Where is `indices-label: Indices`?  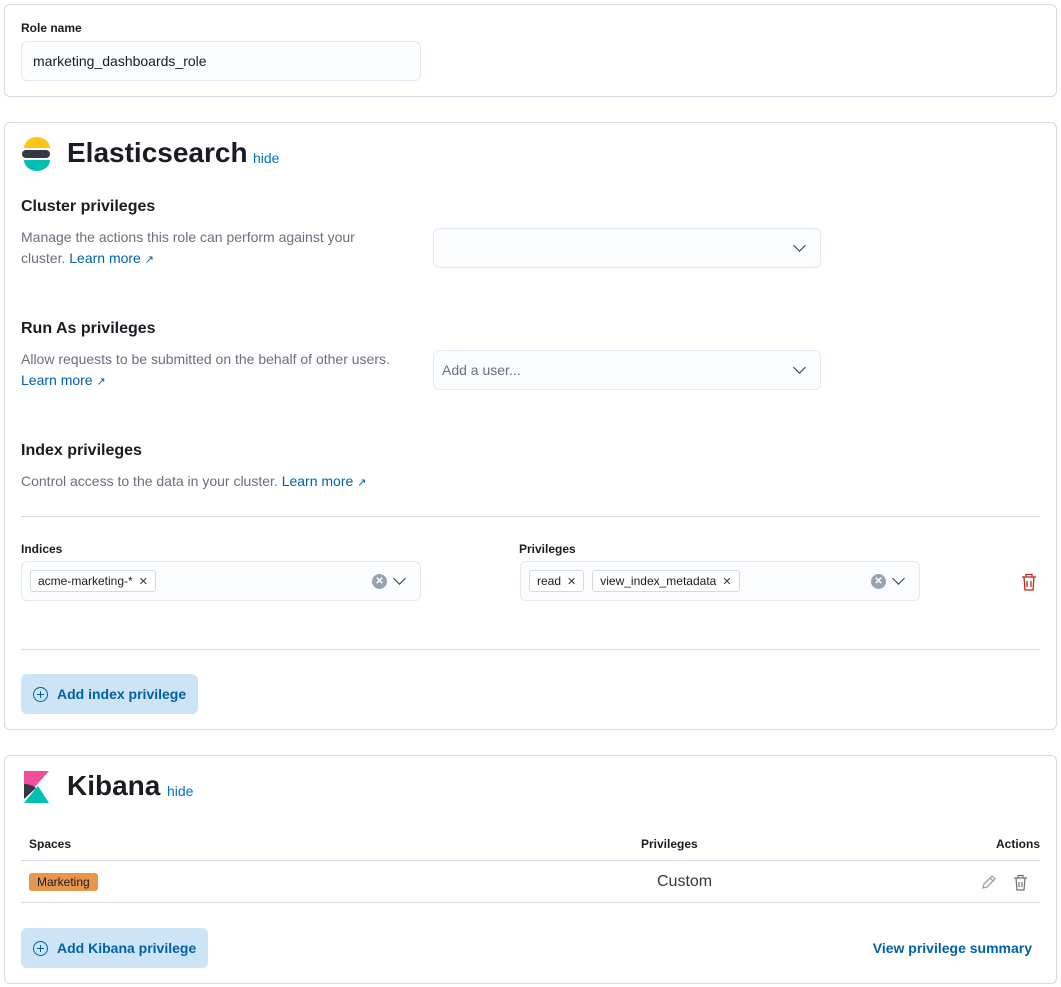 indices-label: Indices is located at coordinates (42, 549).